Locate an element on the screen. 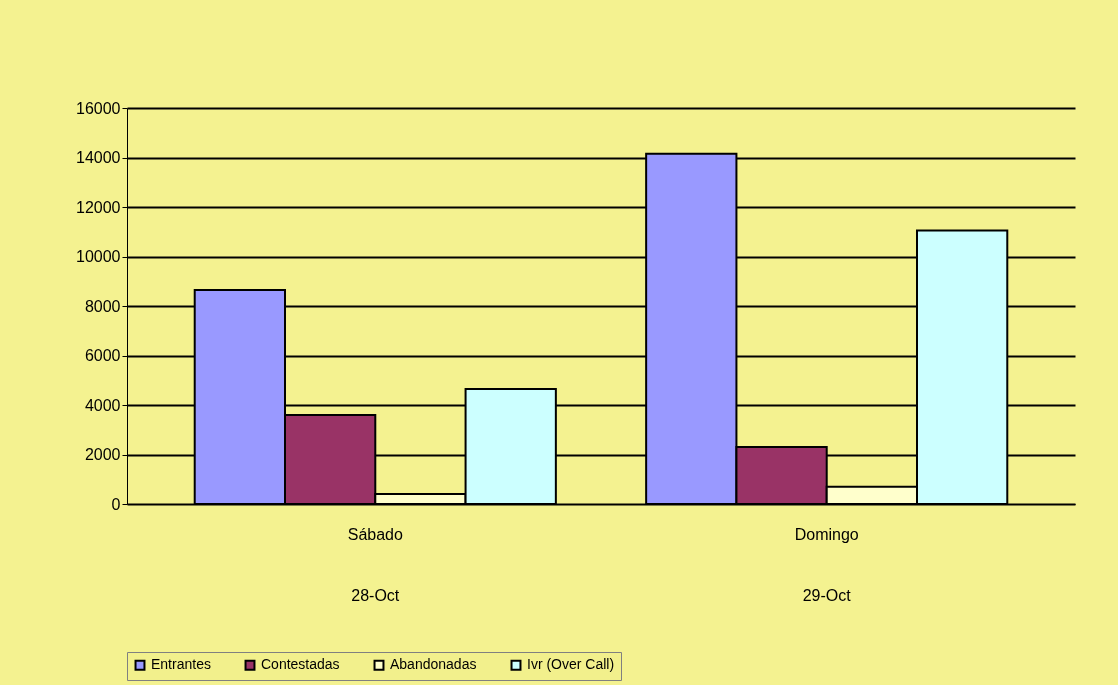  y-tick-label: 6000 is located at coordinates (102, 355).